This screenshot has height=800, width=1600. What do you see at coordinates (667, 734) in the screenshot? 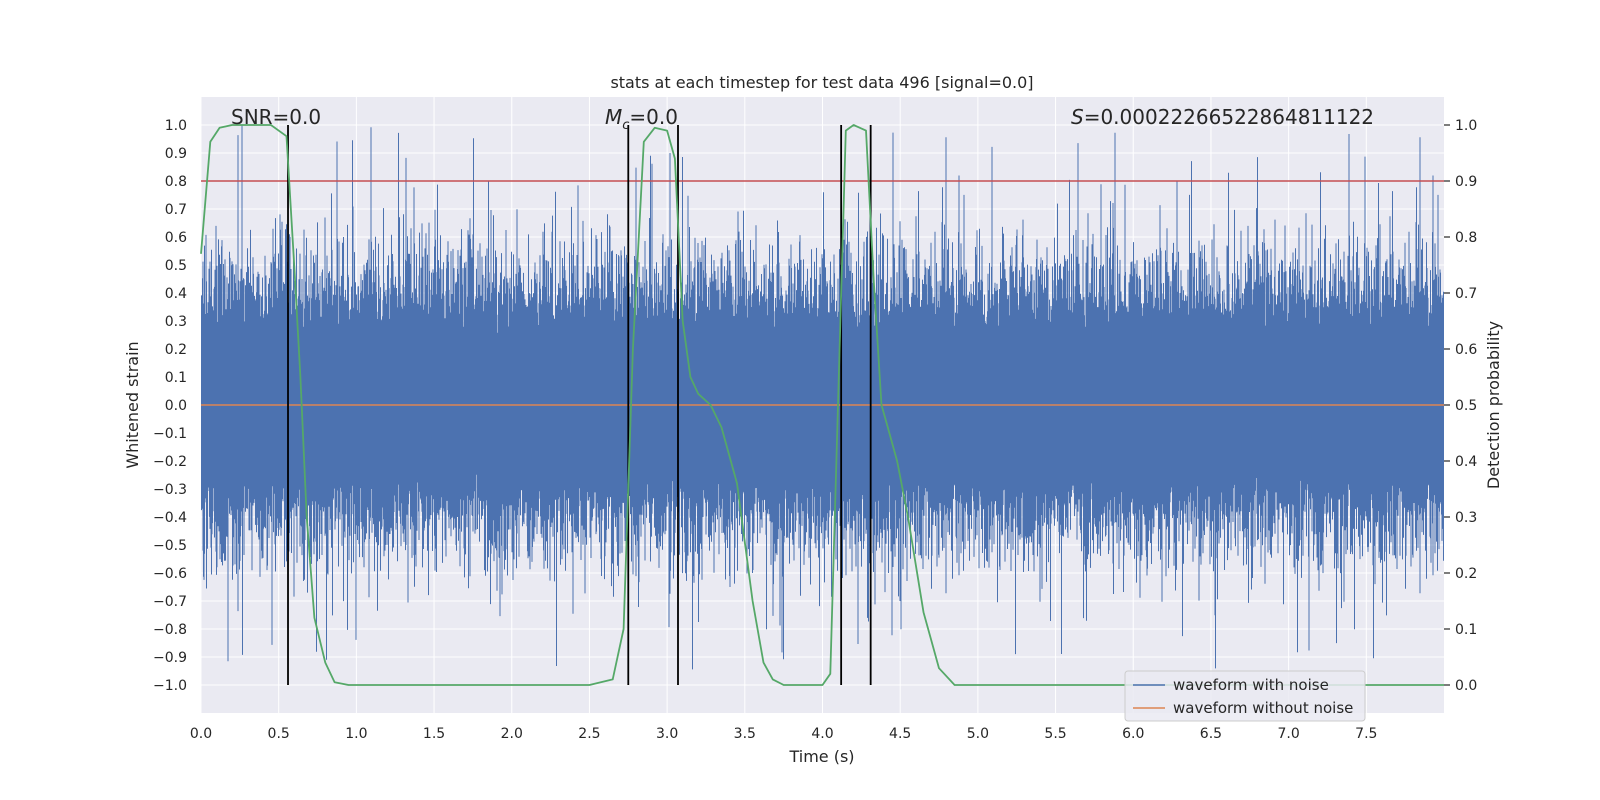
I see `x-tick-label: 3.0` at bounding box center [667, 734].